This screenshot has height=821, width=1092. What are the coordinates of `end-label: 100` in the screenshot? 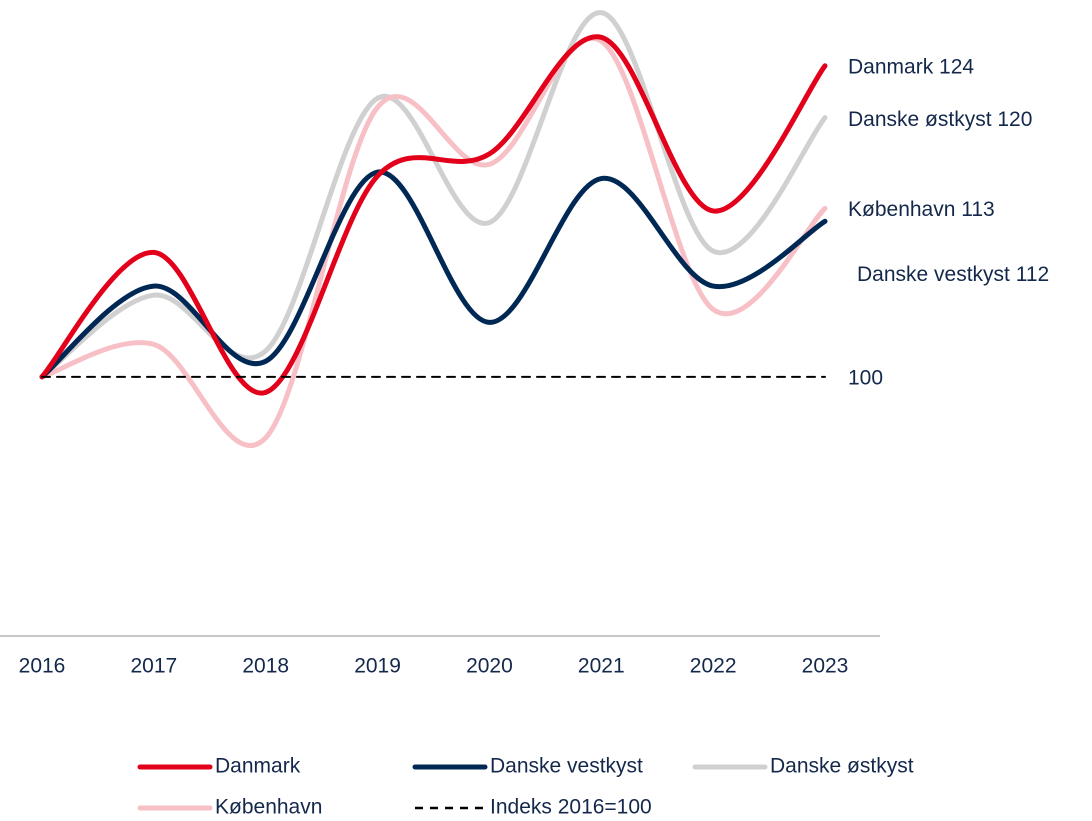 It's located at (865, 377).